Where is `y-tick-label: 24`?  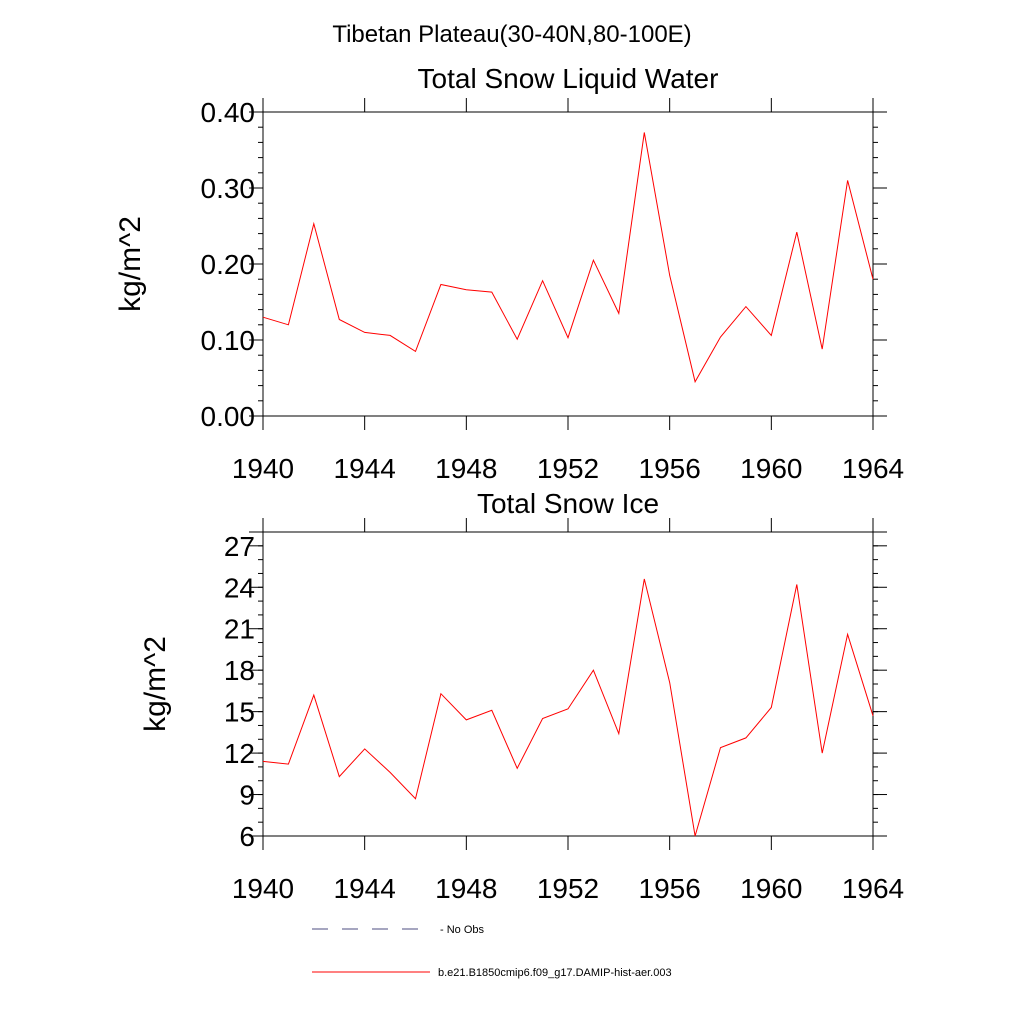
y-tick-label: 24 is located at coordinates (239, 587).